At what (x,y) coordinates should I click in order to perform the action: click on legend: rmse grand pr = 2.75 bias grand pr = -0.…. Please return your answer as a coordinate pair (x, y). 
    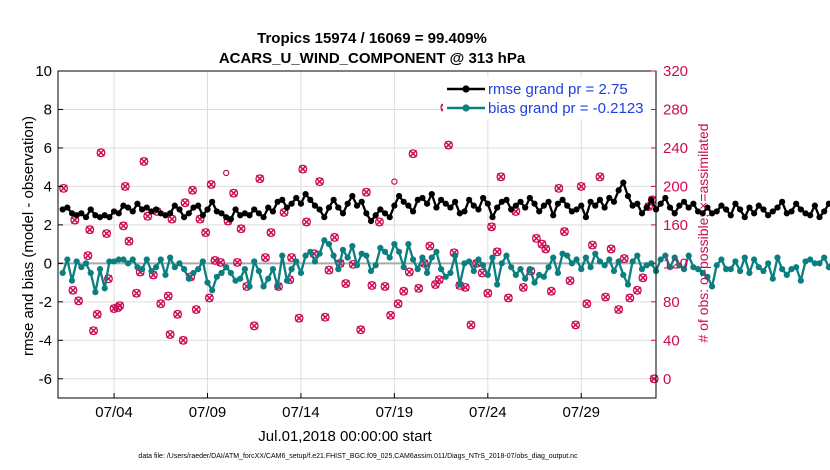
    Looking at the image, I should click on (547, 98).